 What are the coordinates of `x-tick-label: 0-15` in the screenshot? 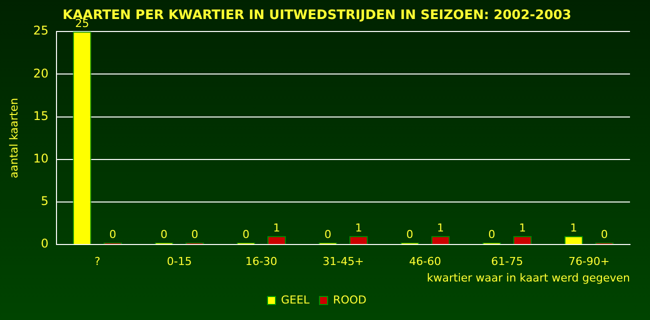 It's located at (179, 261).